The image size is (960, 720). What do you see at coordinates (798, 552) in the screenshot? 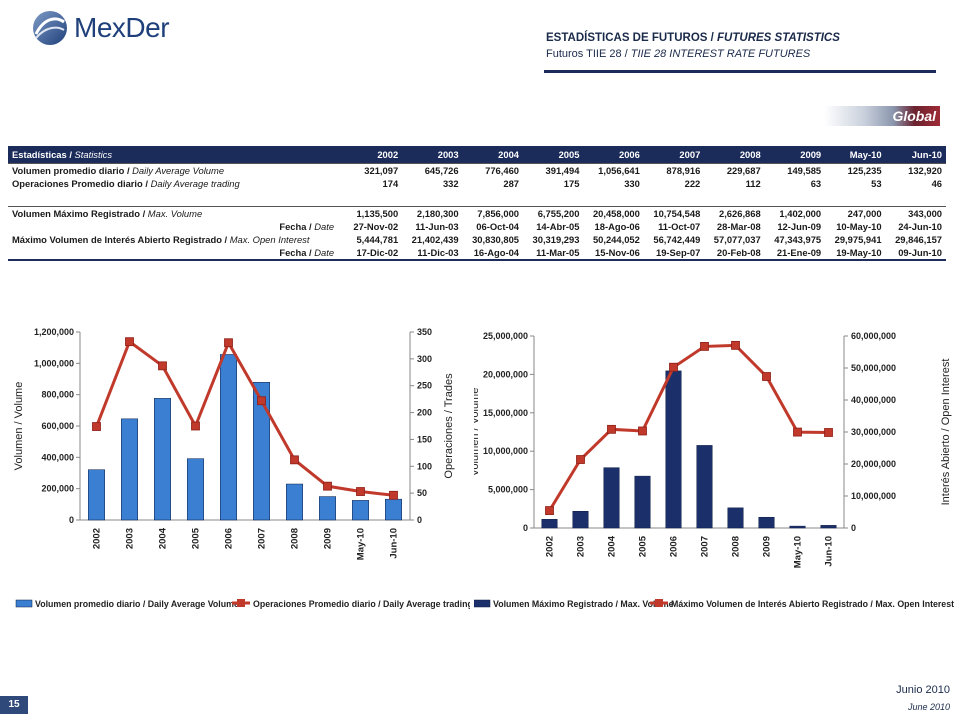
I see `x-tick-label: May-10` at bounding box center [798, 552].